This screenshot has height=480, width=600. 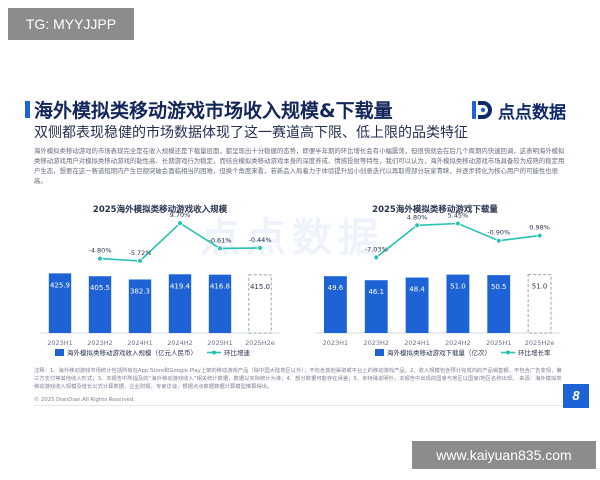 What do you see at coordinates (180, 343) in the screenshot?
I see `revenue-category-label: 2024H2` at bounding box center [180, 343].